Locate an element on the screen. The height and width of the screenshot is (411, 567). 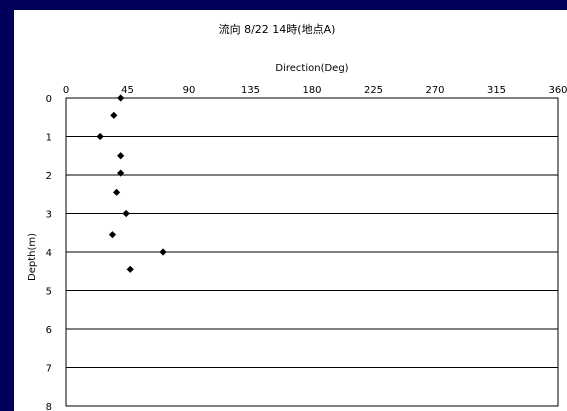
y-tick-labels: 0 1 2 3 4 5 6 7 8 is located at coordinates (49, 252).